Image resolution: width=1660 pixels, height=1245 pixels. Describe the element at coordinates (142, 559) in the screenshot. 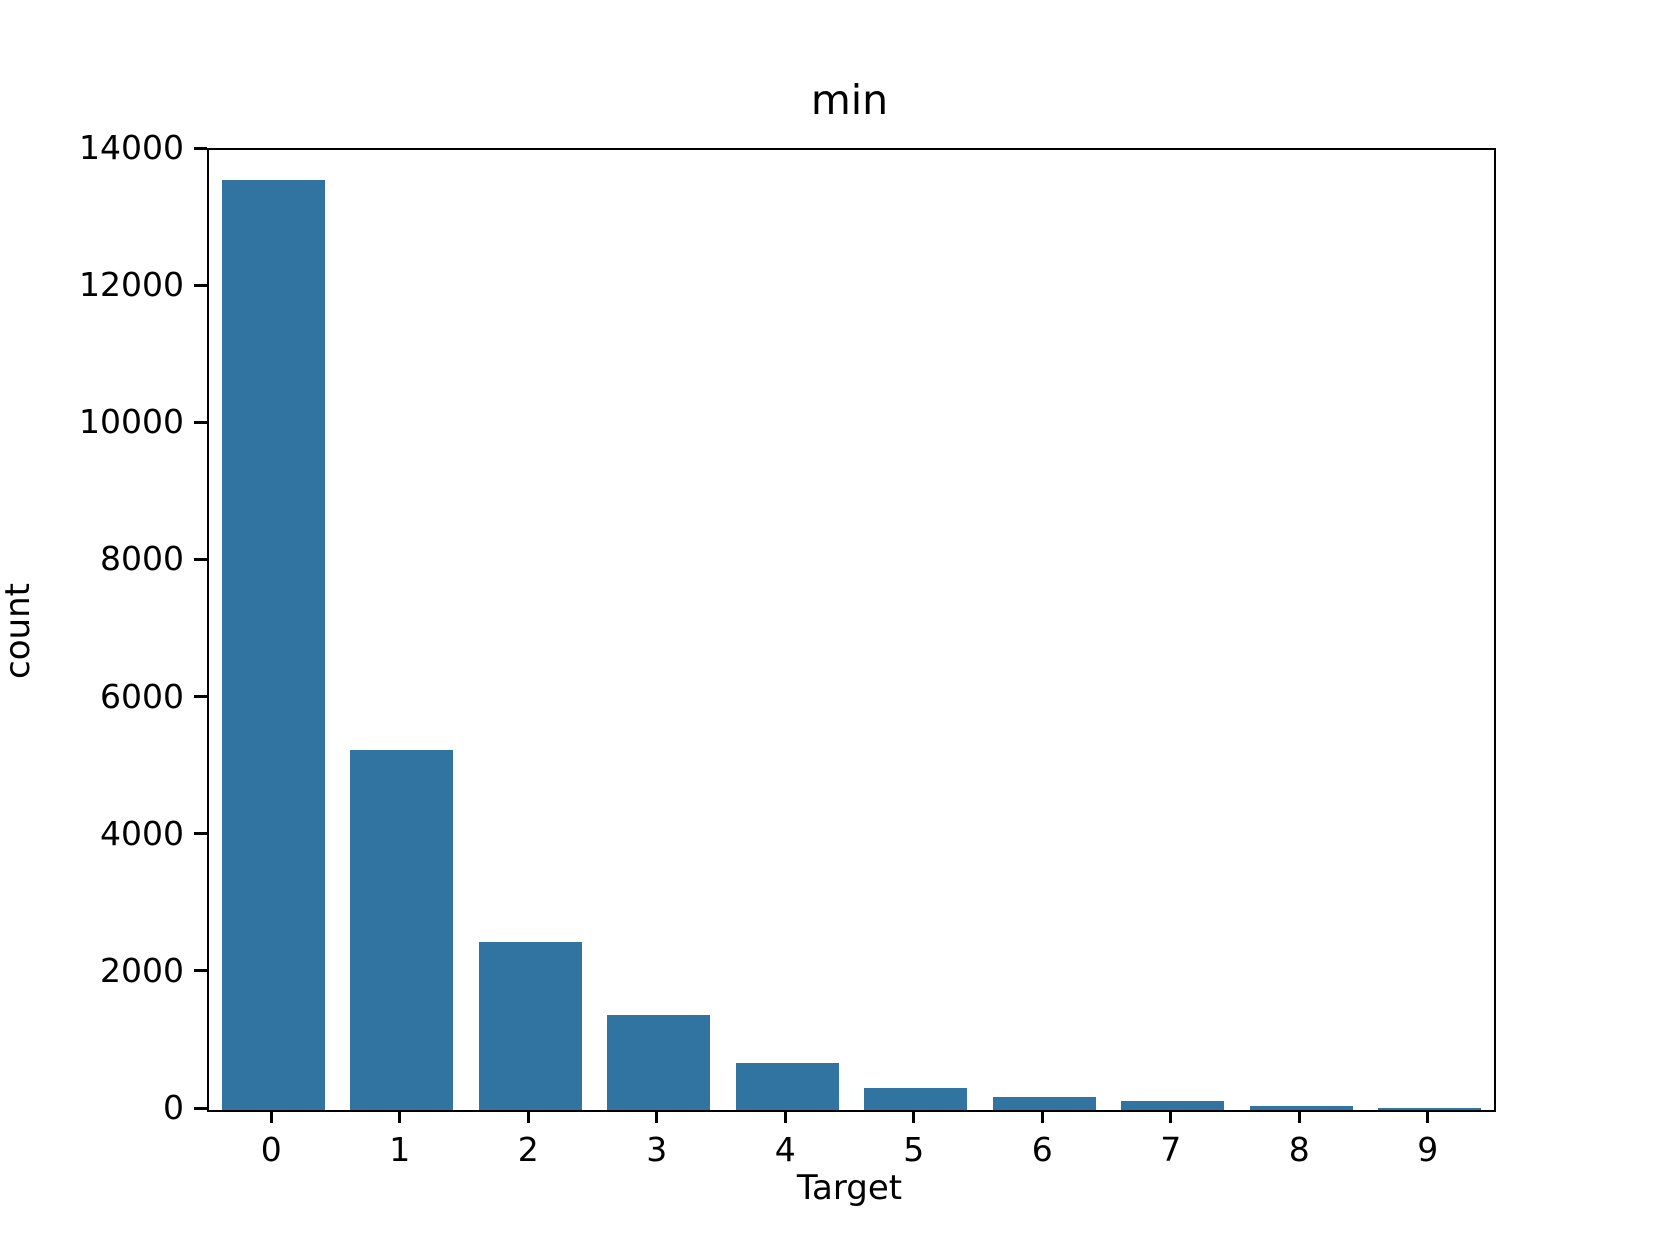

I see `y-tick-label: 8000` at that location.